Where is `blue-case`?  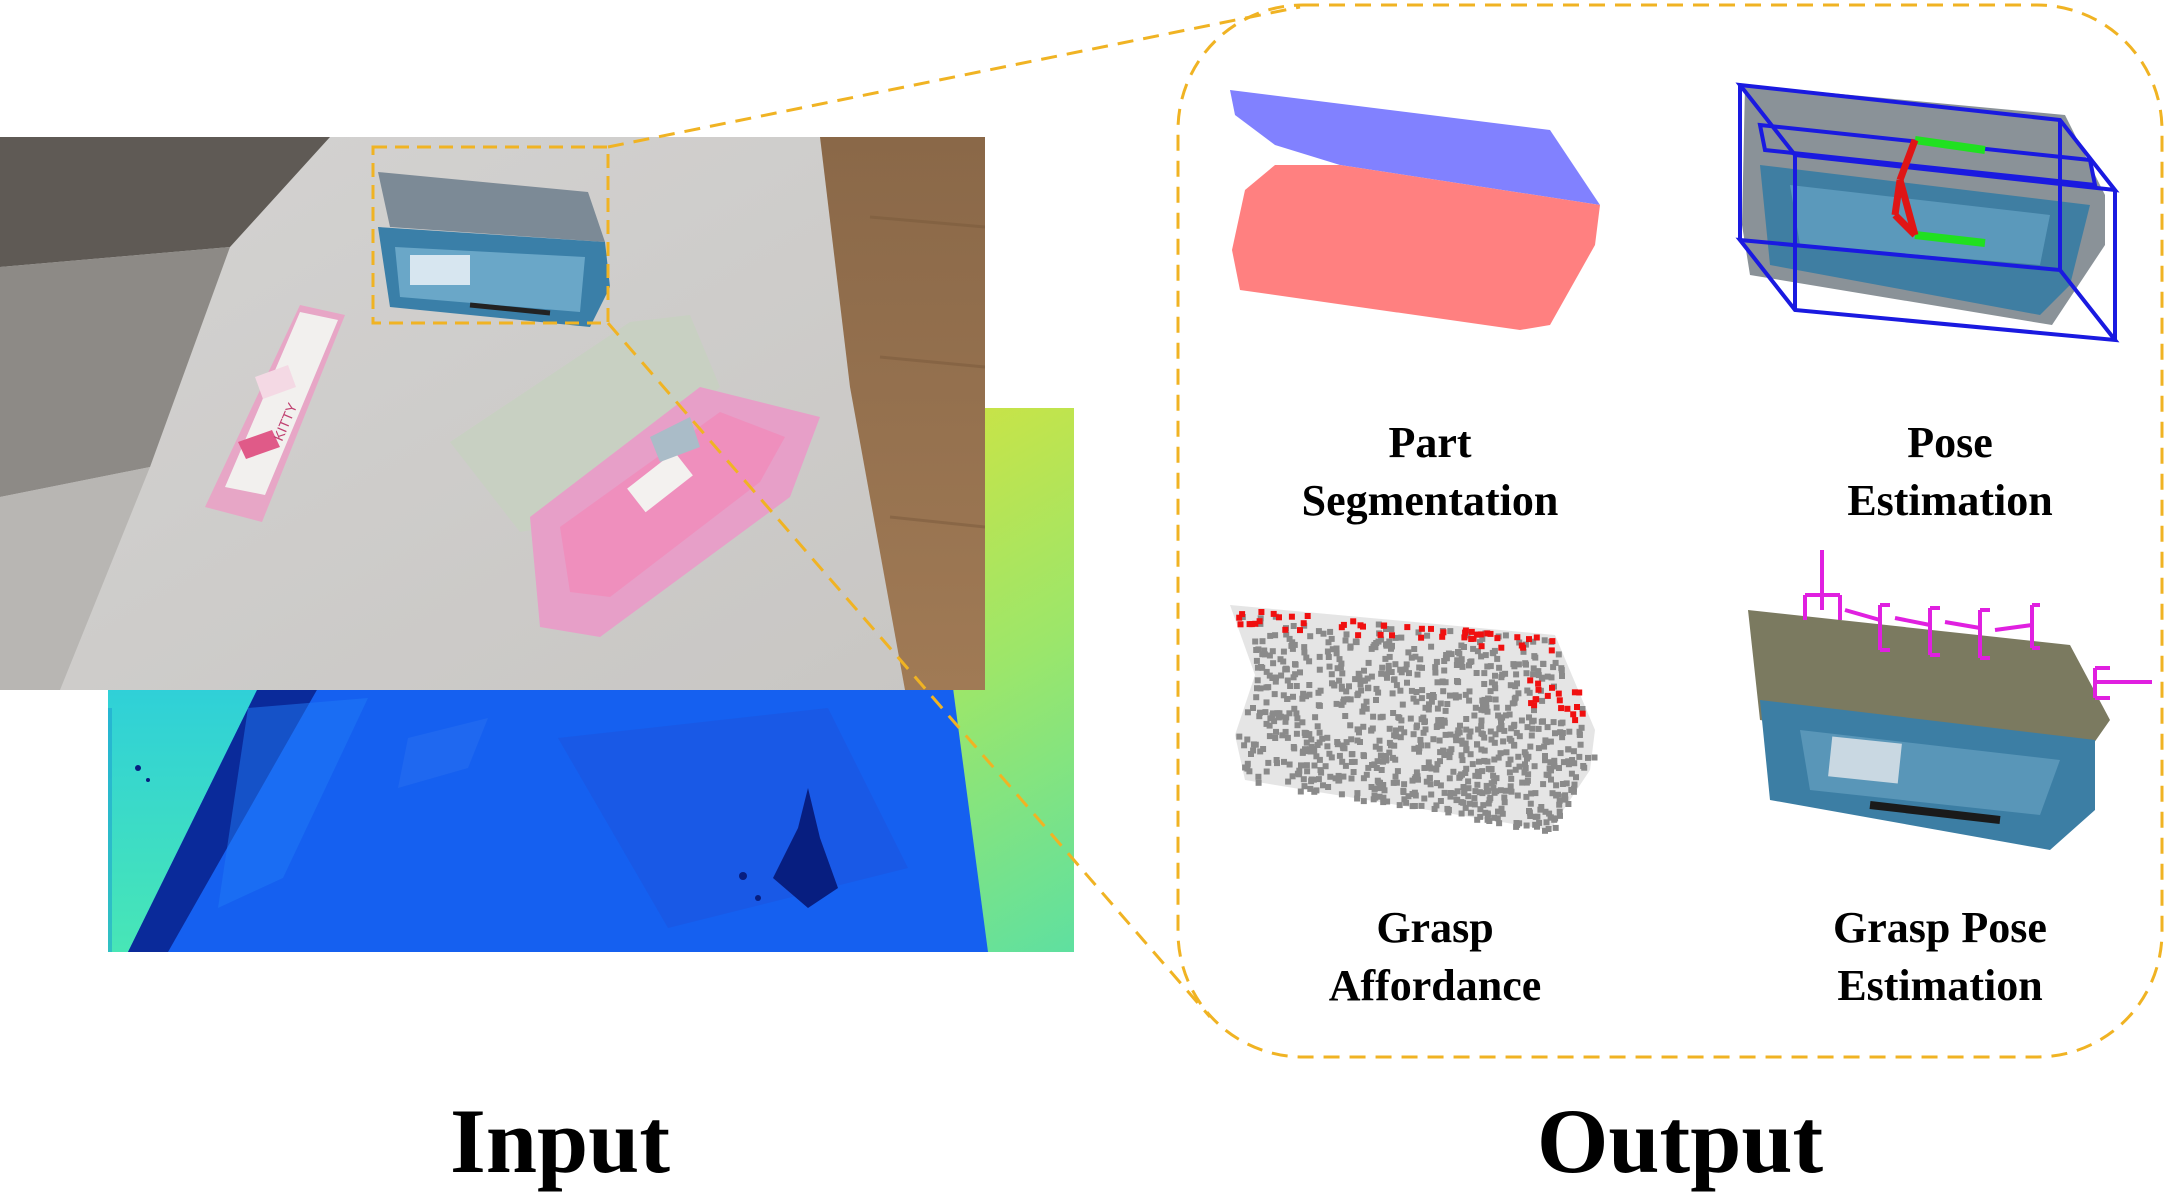 blue-case is located at coordinates (494, 249).